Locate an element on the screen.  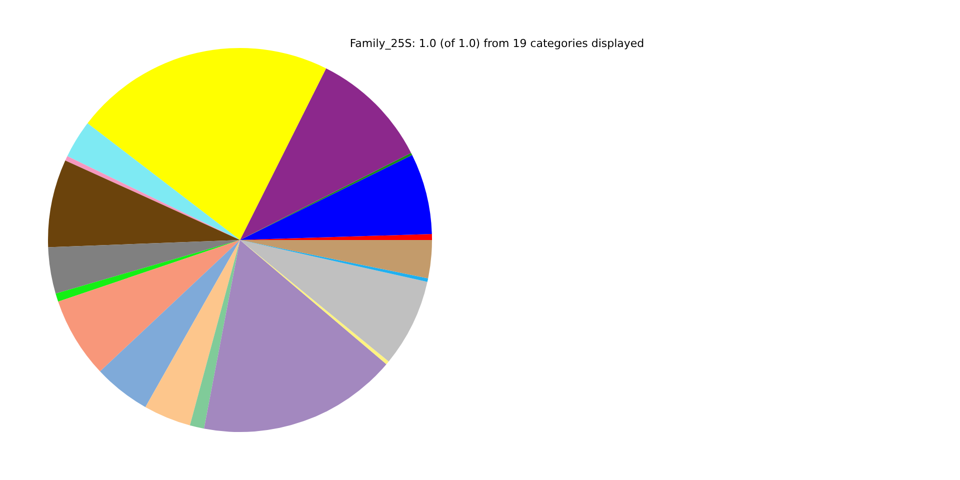
text: Family_25S: 1.0 (of 1.0) from 19 categories displayed is located at coordinates (497, 43).